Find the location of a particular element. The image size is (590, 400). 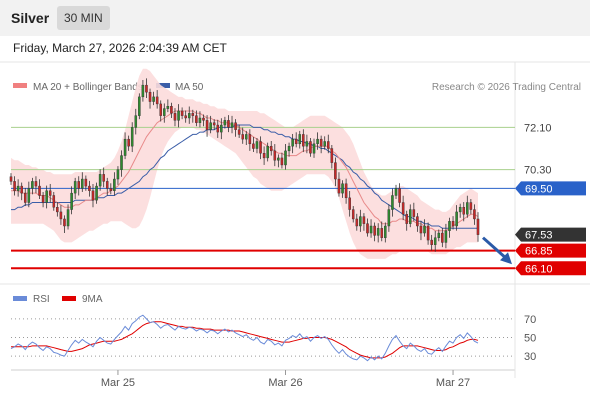

forecast-arrow-head is located at coordinates (506, 258).